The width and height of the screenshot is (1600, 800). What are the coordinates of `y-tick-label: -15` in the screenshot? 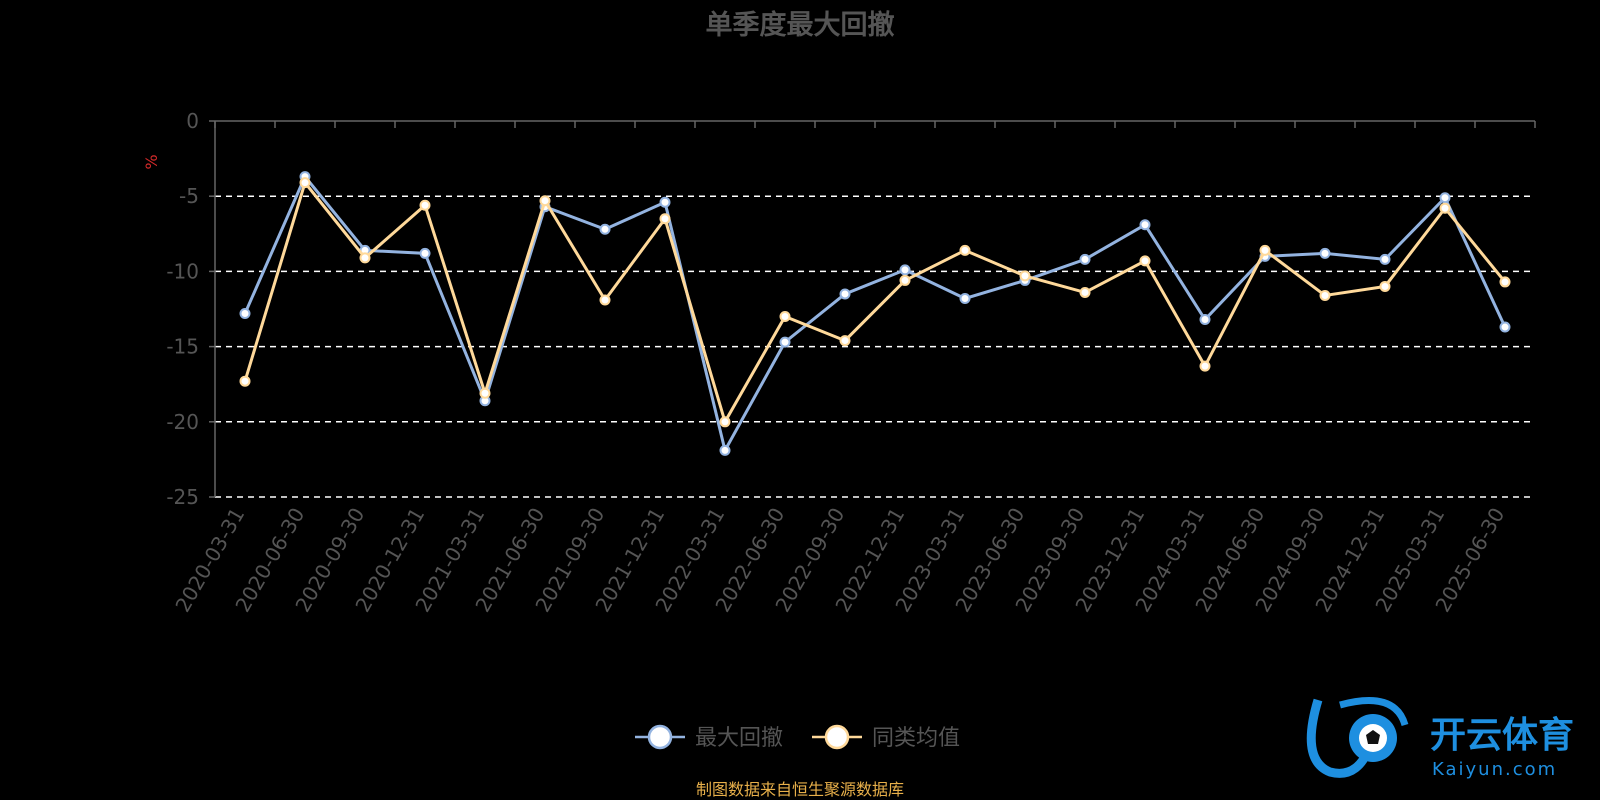 It's located at (182, 347).